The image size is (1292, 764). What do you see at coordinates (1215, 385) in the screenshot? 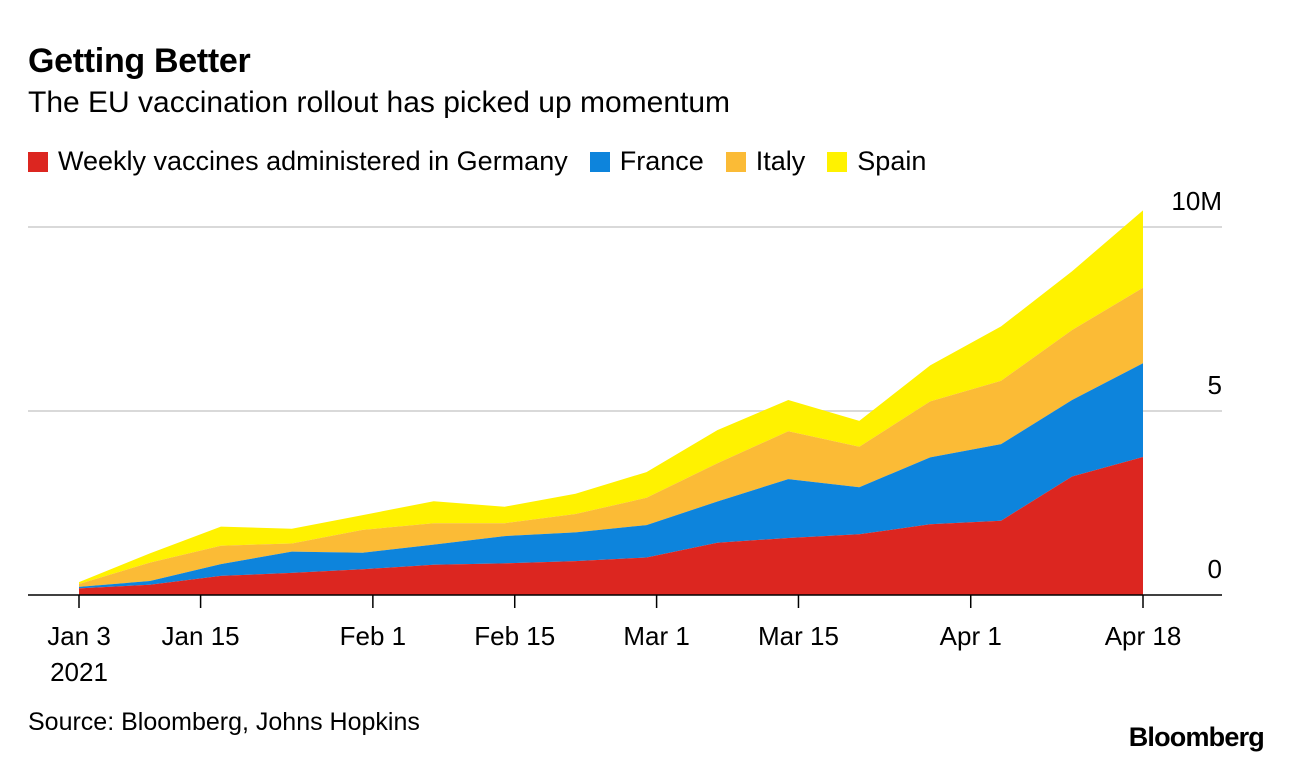
I see `y-tick-label-5: 5` at bounding box center [1215, 385].